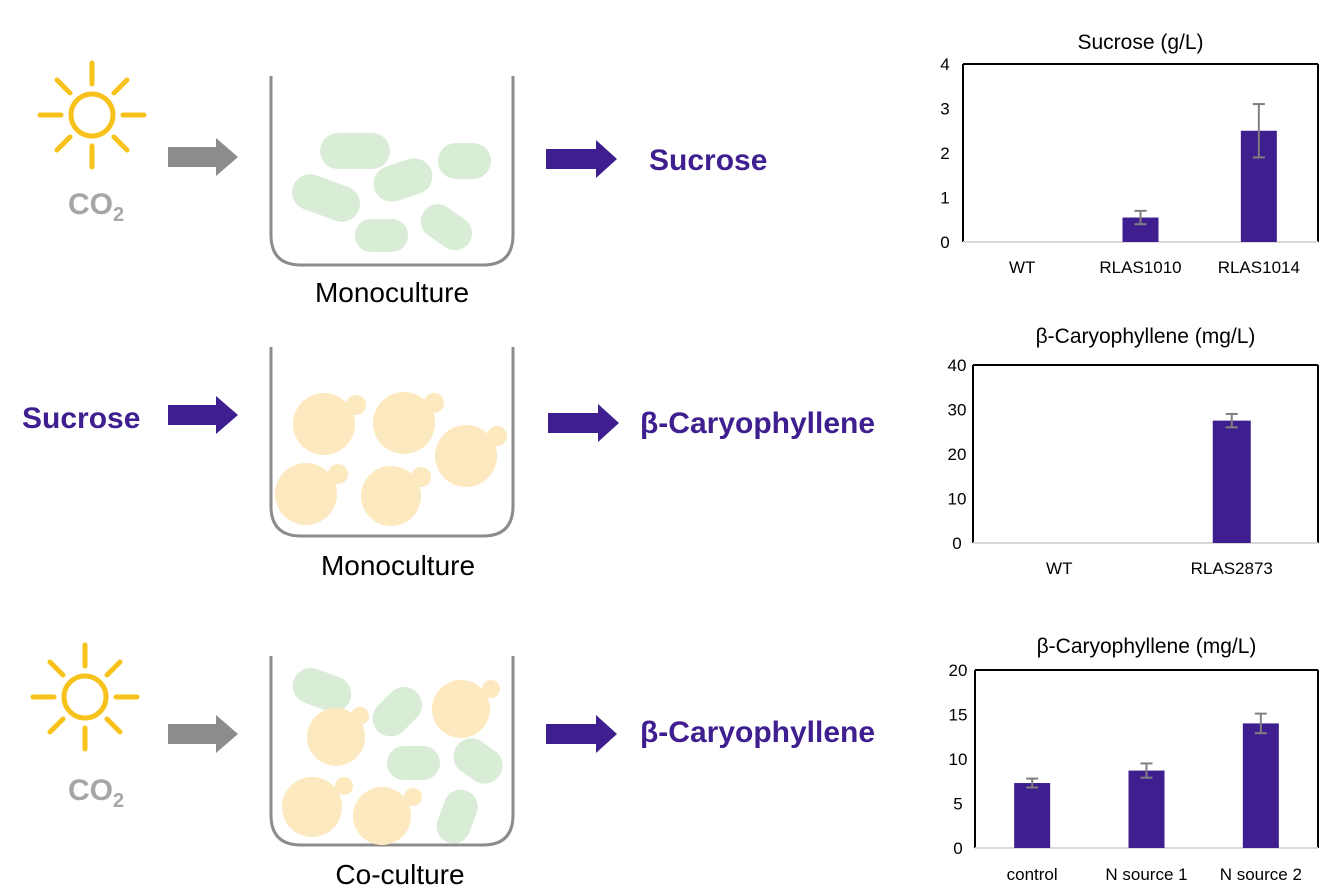 This screenshot has width=1320, height=886. What do you see at coordinates (391, 459) in the screenshot?
I see `yeast-cells` at bounding box center [391, 459].